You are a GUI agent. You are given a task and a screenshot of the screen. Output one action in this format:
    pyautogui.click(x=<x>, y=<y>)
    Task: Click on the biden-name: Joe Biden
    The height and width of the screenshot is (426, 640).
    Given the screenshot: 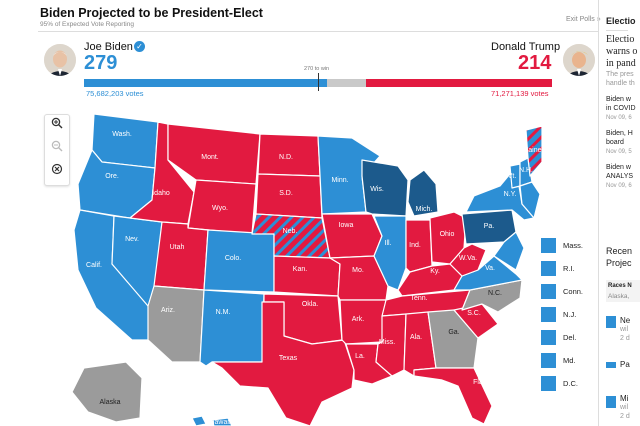 What is the action you would take?
    pyautogui.click(x=108, y=47)
    